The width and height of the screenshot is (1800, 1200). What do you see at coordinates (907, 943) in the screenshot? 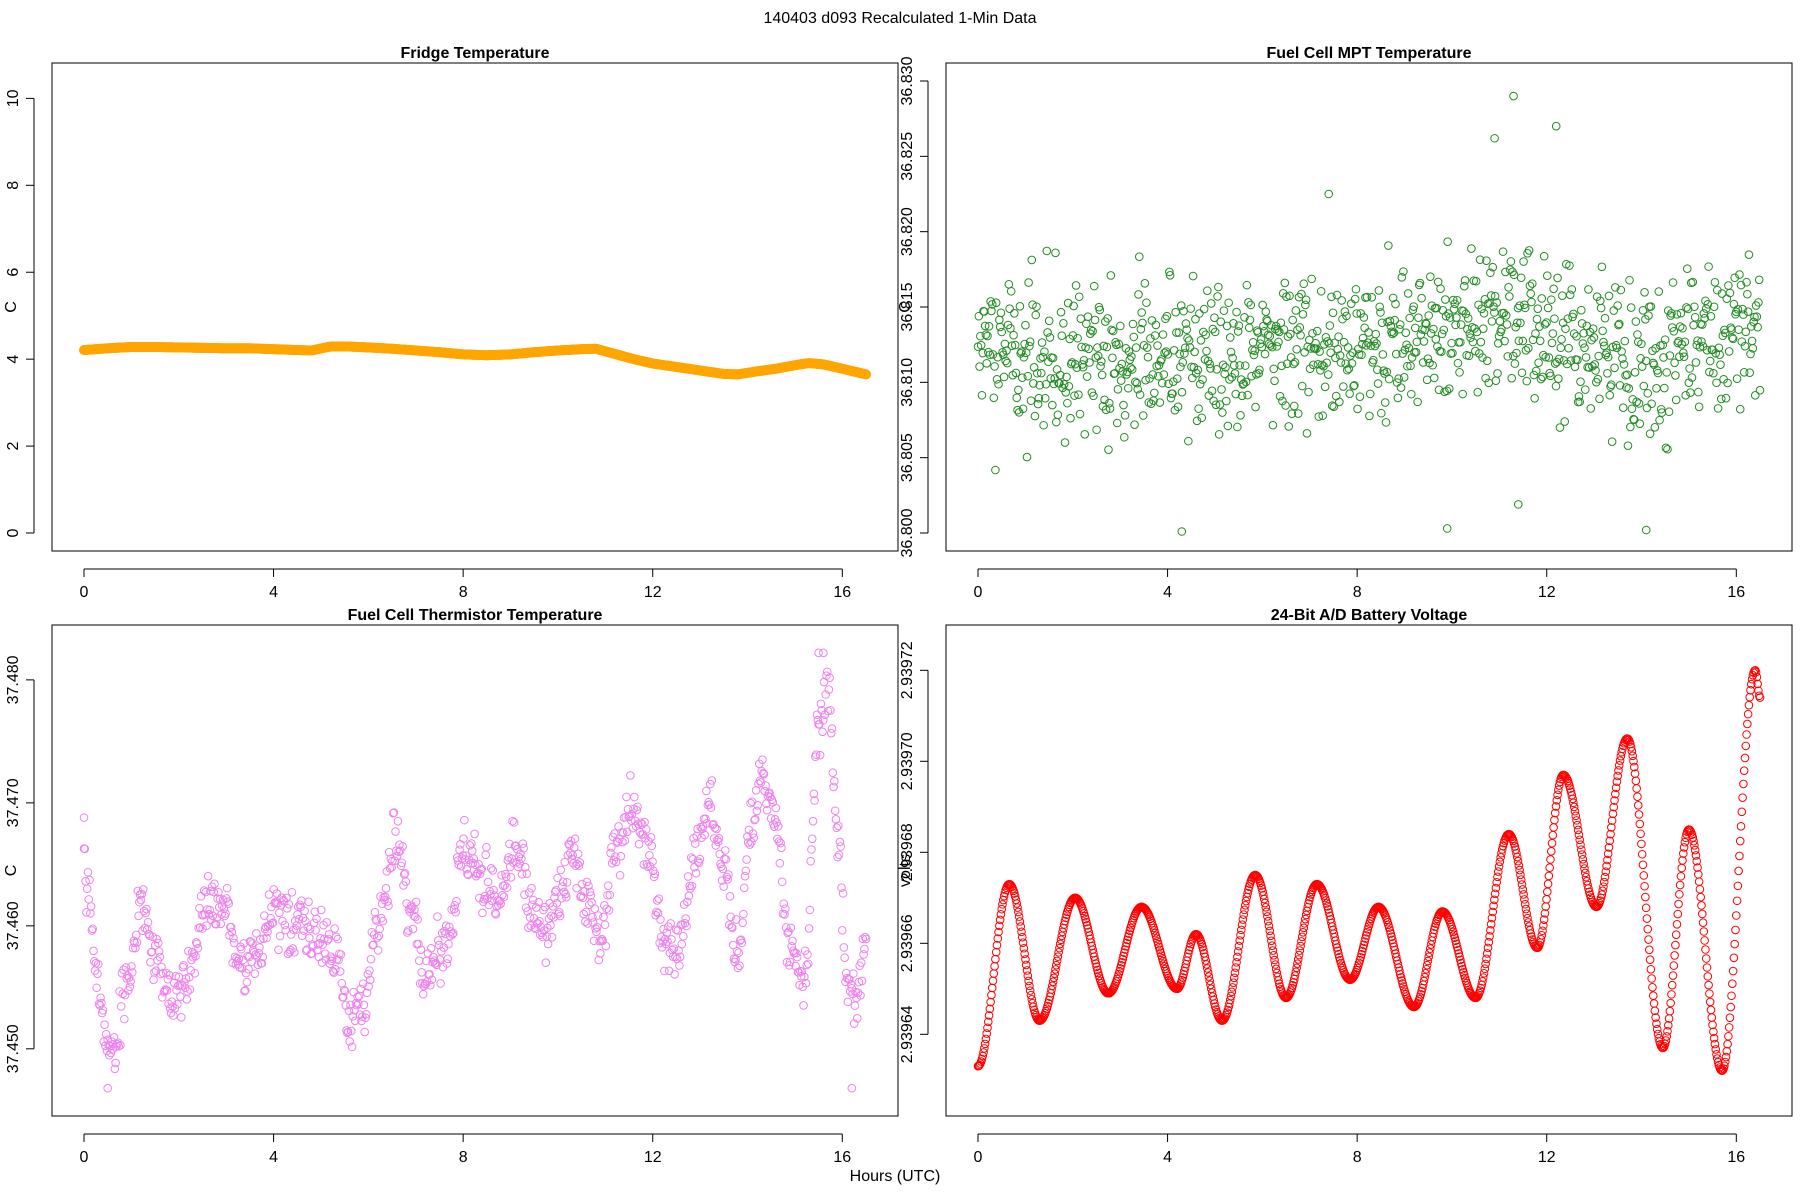
I see `y-tick-label: 2.93966` at bounding box center [907, 943].